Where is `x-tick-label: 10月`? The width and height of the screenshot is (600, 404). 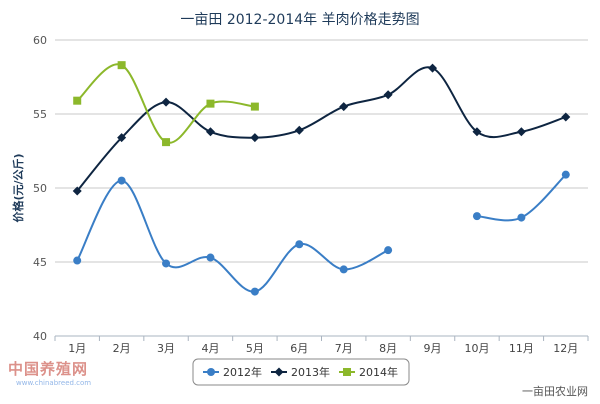 x-tick-label: 10月 is located at coordinates (476, 348).